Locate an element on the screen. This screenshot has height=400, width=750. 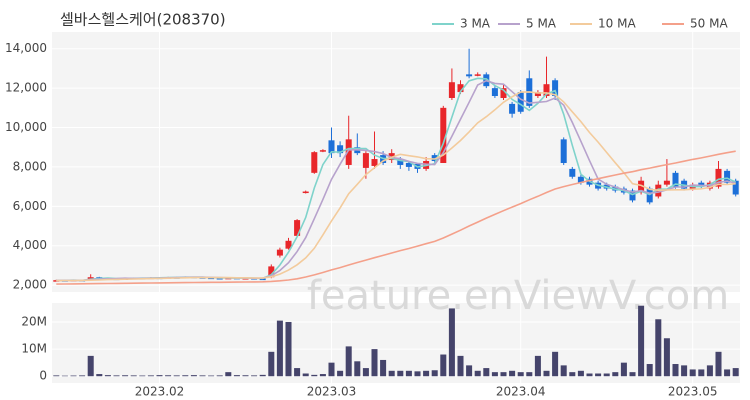
y-tick-label: 0 is located at coordinates (43, 376).